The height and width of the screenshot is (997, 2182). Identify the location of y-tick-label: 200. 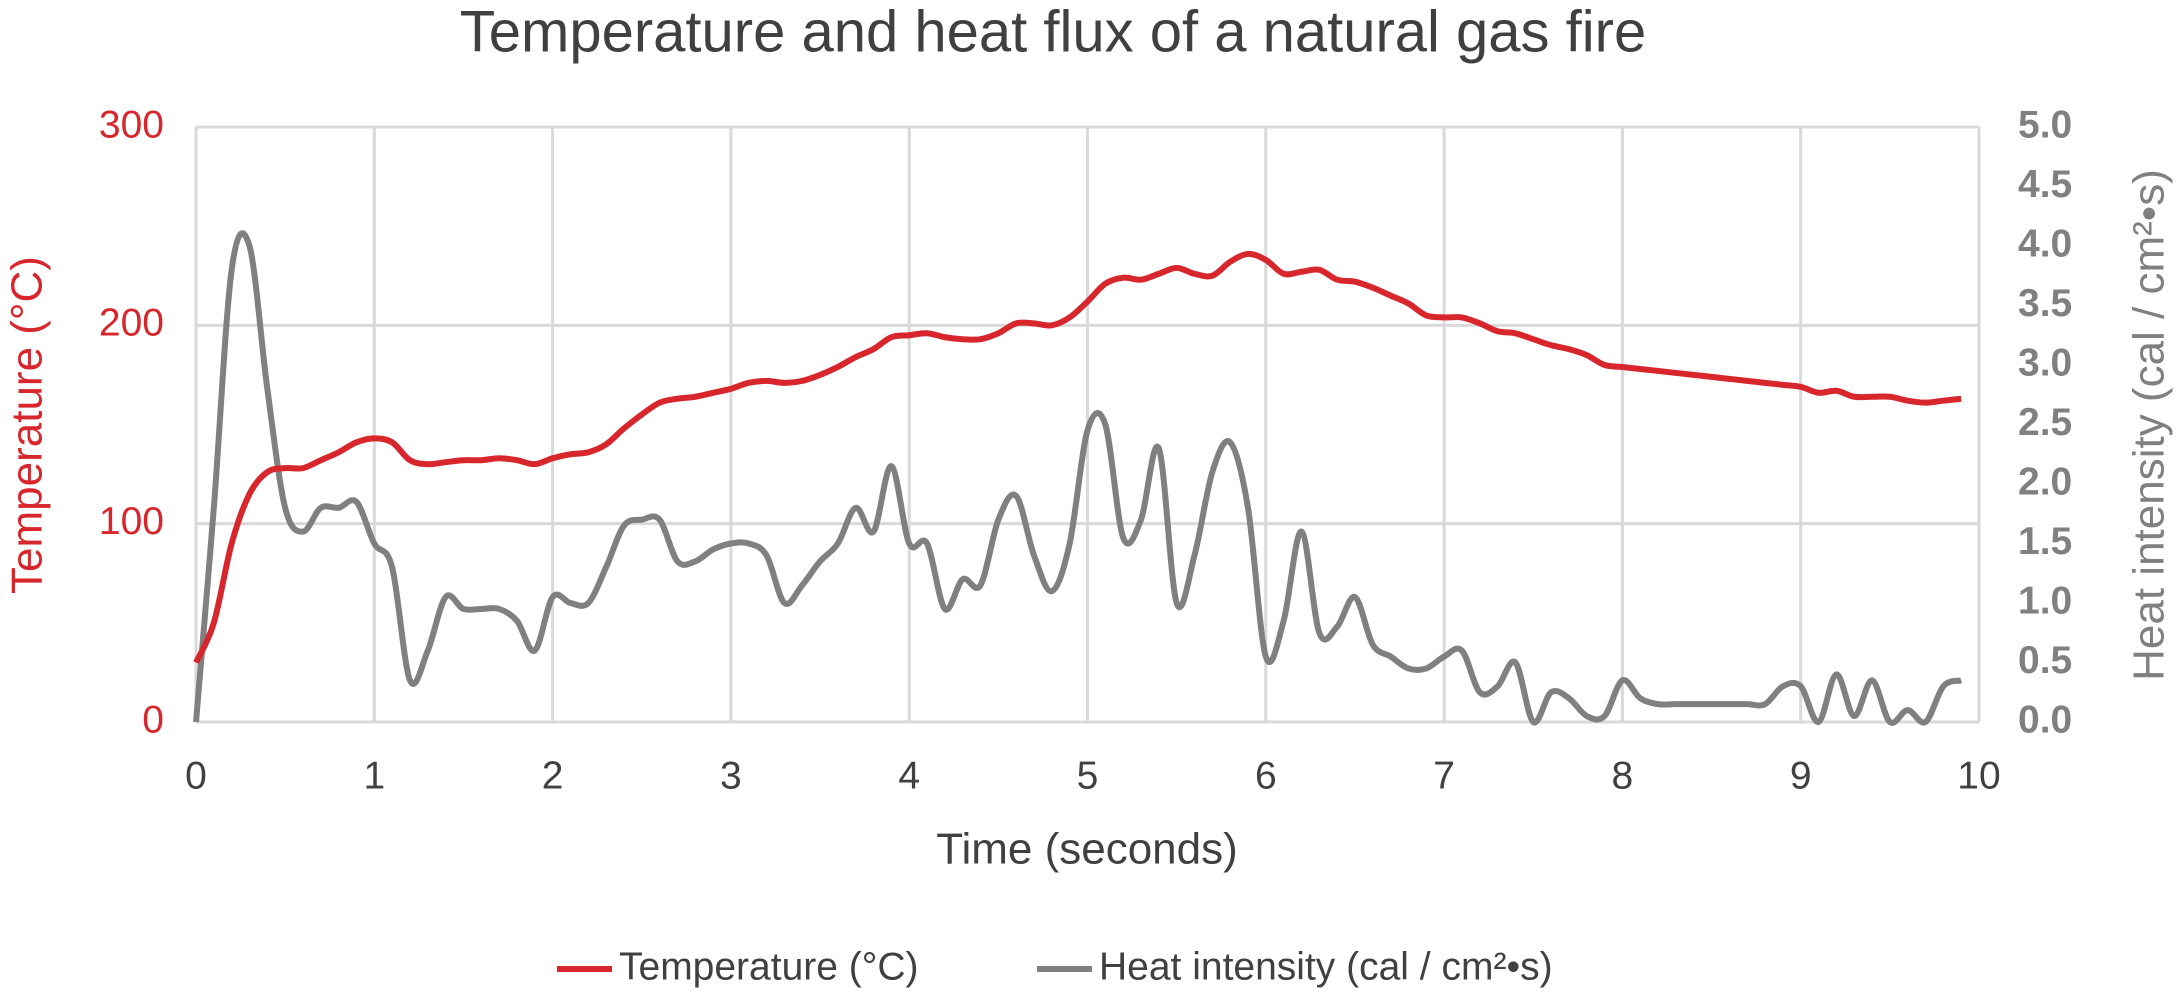
(131, 323).